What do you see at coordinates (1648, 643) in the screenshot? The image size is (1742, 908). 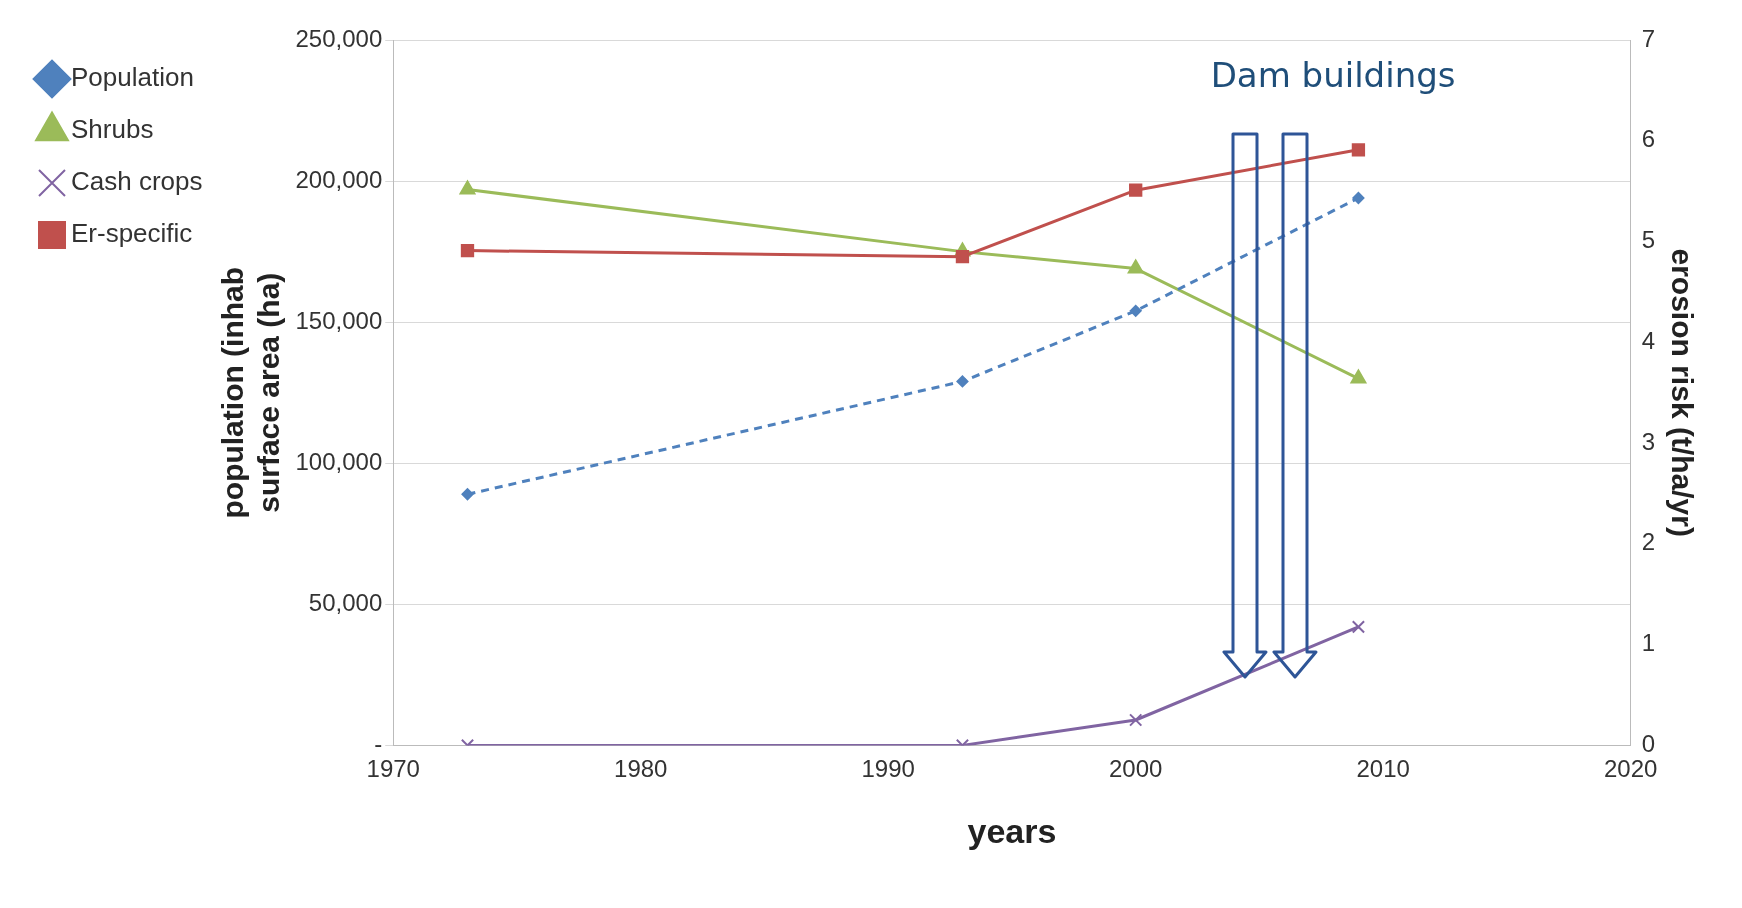 I see `y2-tick-label: 1` at bounding box center [1648, 643].